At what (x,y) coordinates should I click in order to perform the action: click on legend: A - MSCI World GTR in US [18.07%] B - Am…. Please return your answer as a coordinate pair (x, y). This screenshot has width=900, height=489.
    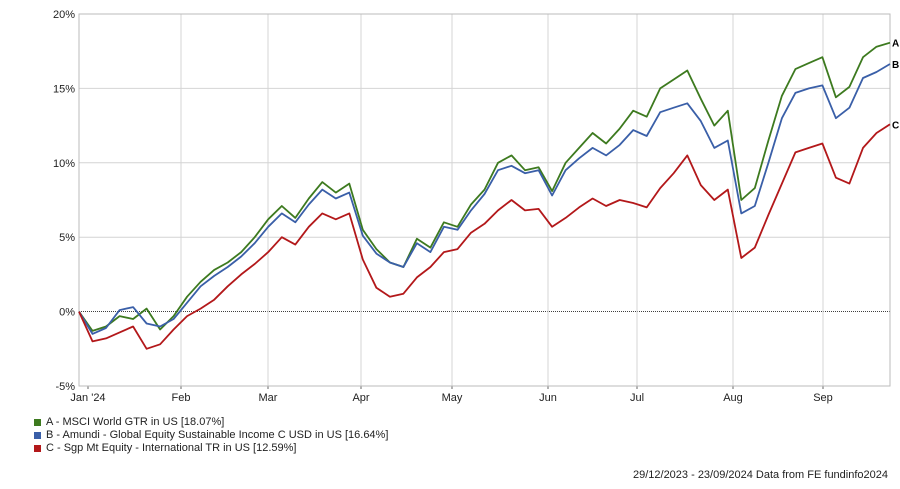
    Looking at the image, I should click on (211, 435).